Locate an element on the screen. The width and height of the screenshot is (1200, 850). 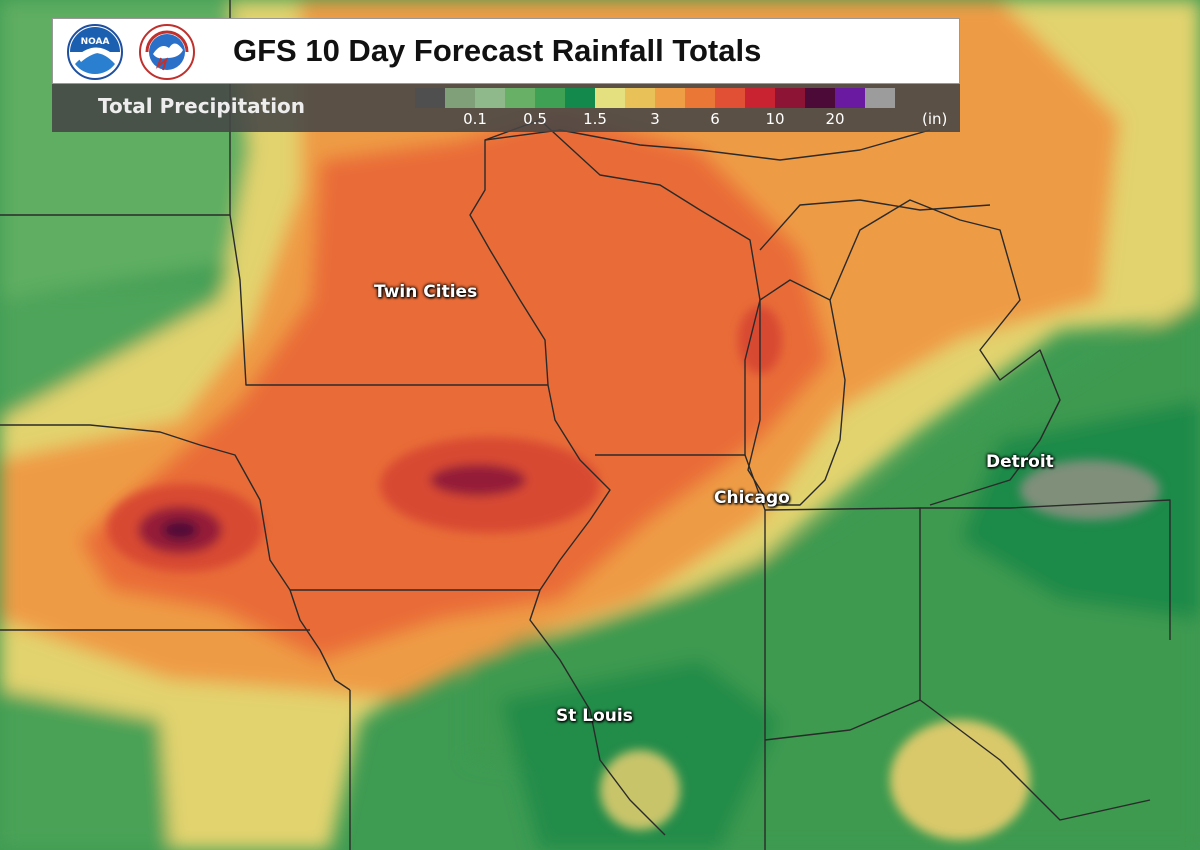
noaa-logo-text: NOAA is located at coordinates (95, 42).